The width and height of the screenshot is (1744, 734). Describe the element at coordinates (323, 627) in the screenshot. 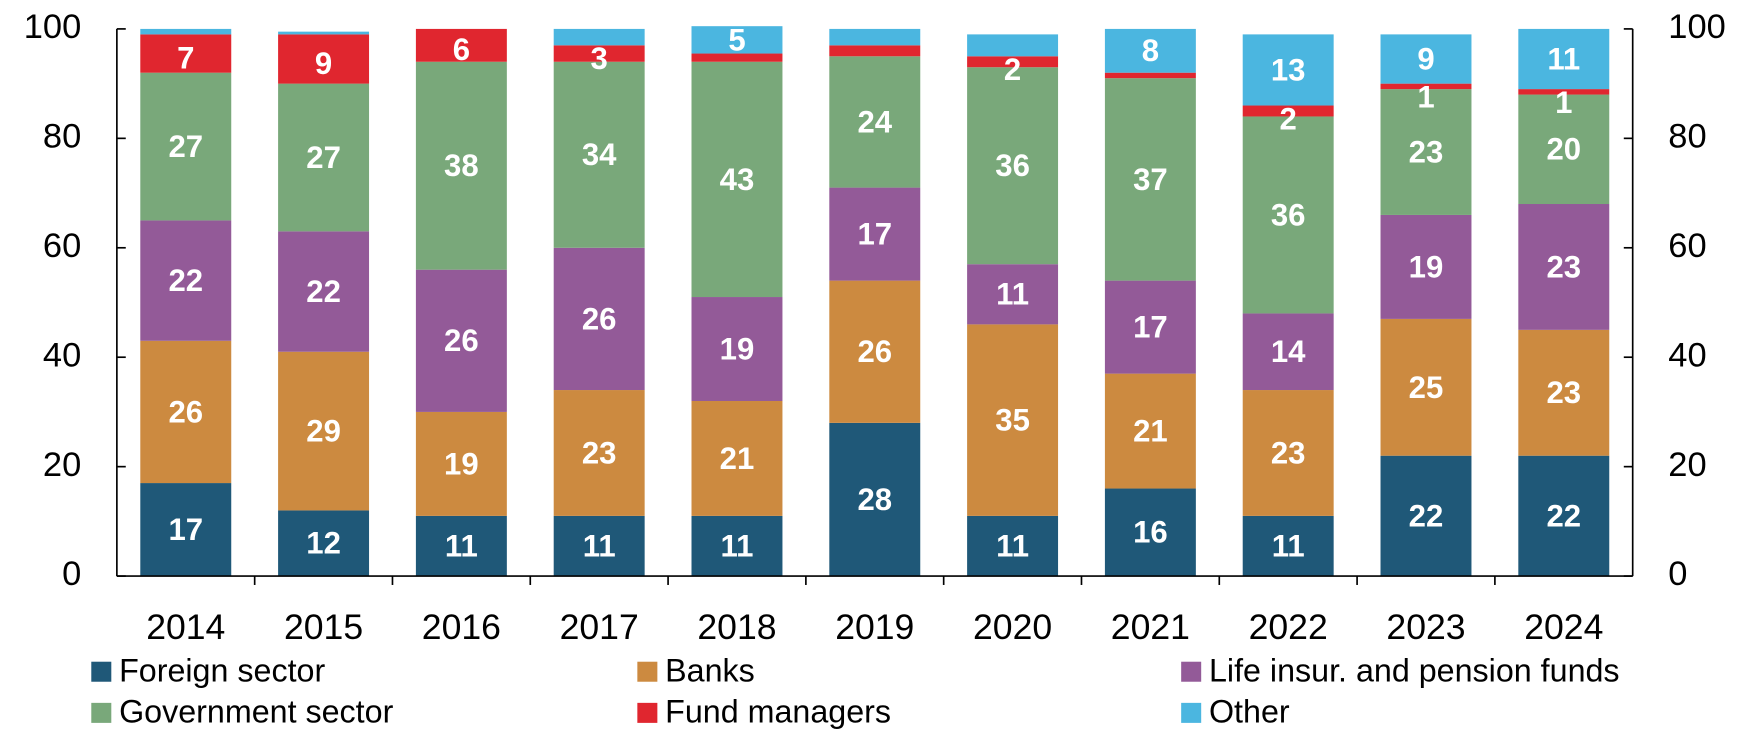

I see `x-tick-label: 2015` at that location.